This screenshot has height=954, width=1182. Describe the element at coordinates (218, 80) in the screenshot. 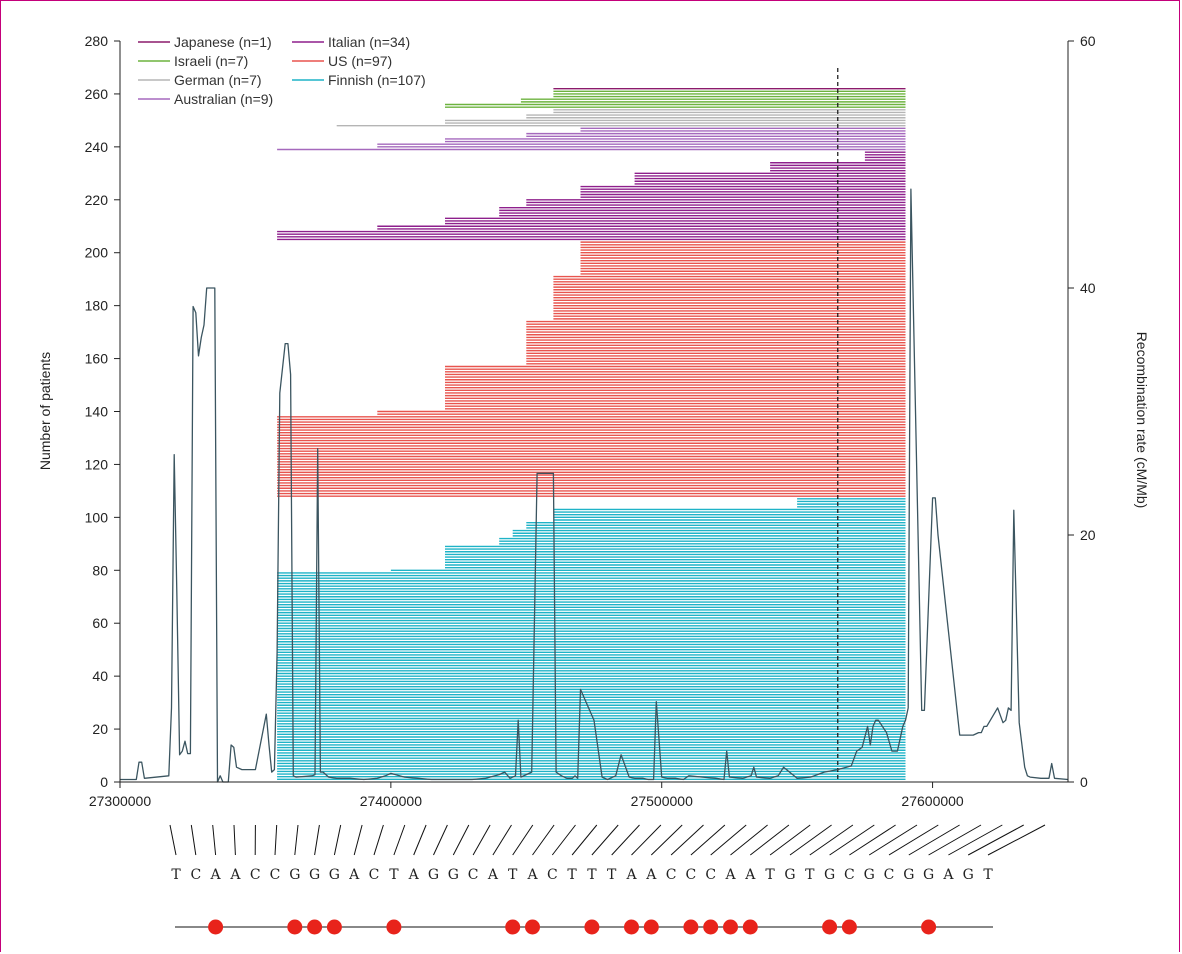

I see `legend-label: German (n=7)` at that location.